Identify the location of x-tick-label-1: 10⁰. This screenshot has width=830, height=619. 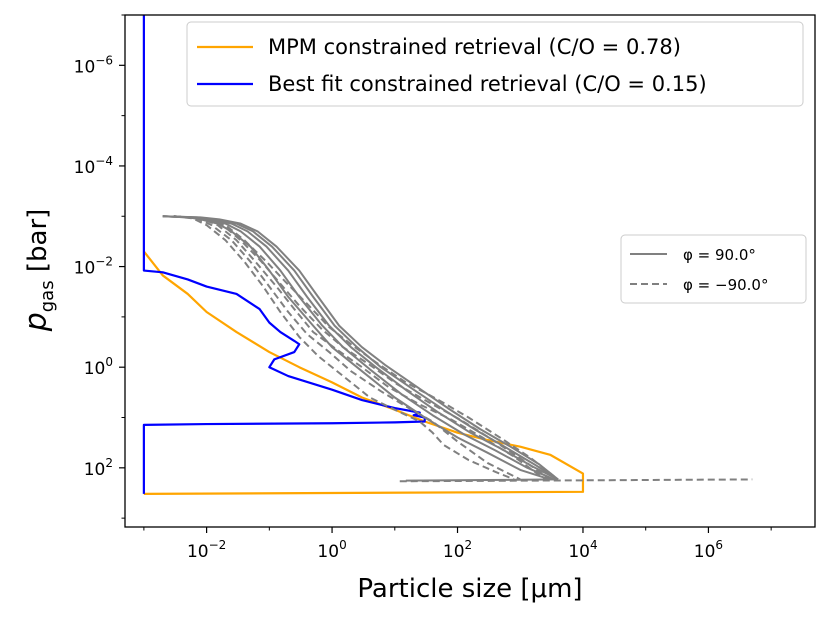
(331, 550).